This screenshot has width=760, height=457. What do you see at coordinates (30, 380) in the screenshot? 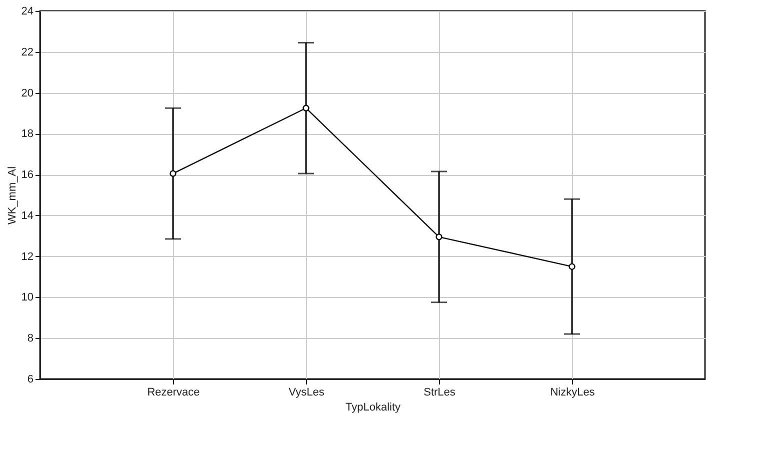
I see `y-tick-label: 6` at bounding box center [30, 380].